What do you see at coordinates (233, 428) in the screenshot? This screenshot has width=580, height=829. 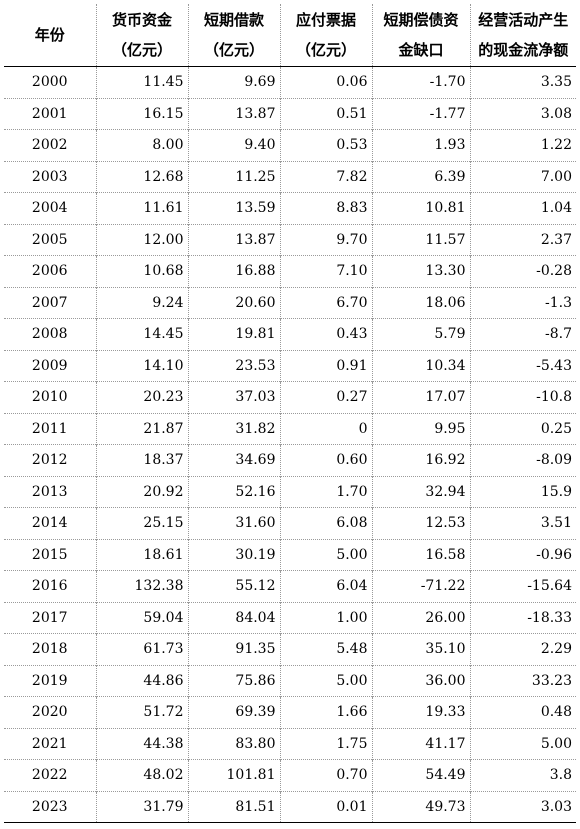 I see `short-term-loans-cell: 31.82` at bounding box center [233, 428].